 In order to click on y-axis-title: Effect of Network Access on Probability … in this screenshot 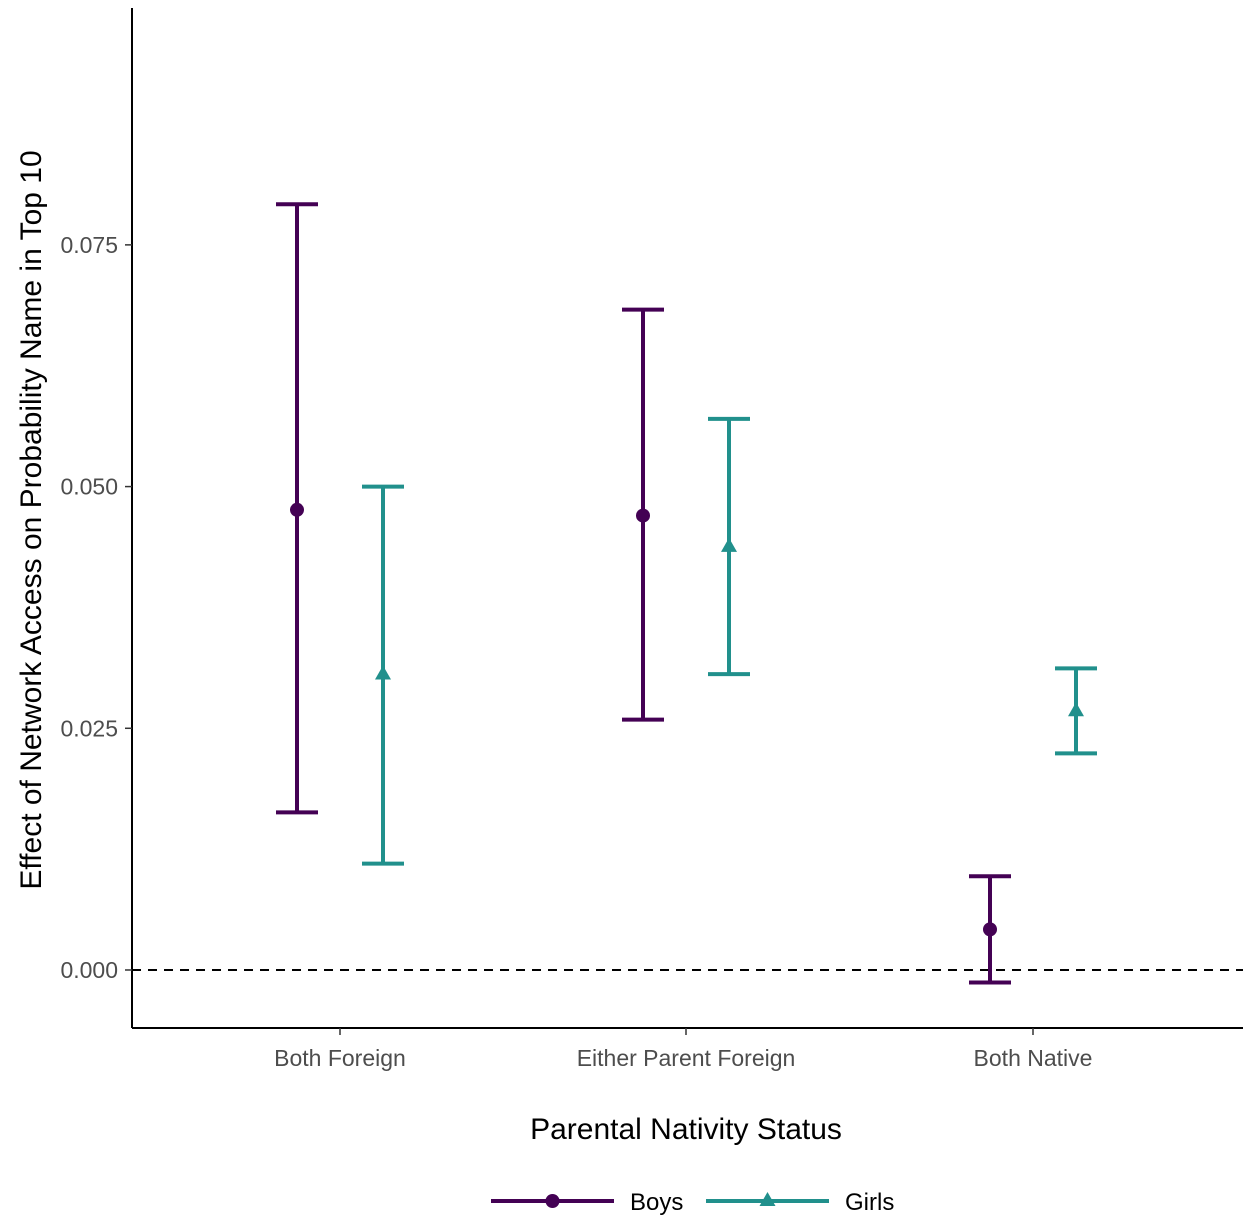, I will do `click(31, 519)`.